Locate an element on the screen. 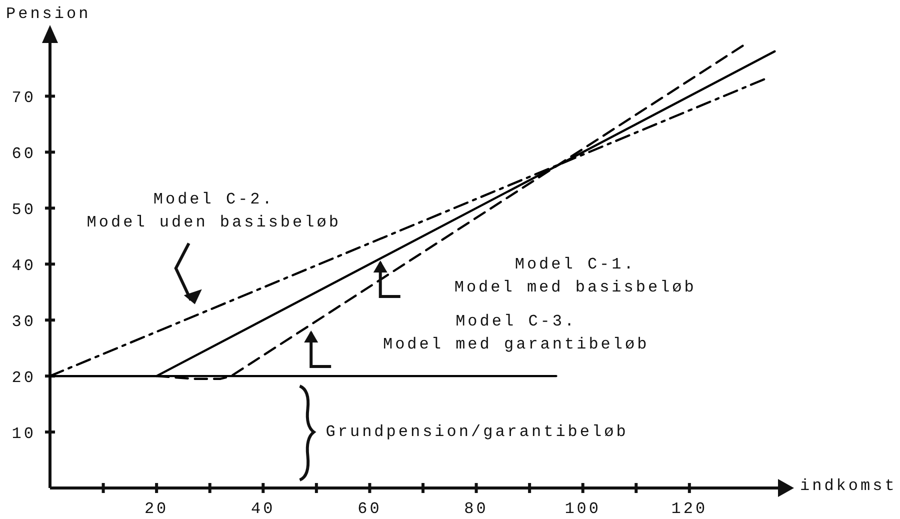  x-tick-label: 120 is located at coordinates (689, 509).